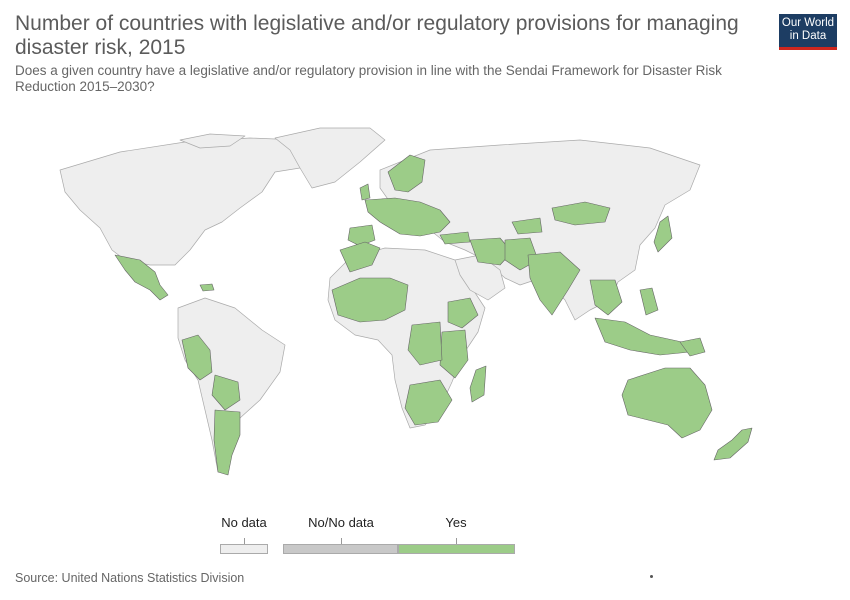 Image resolution: width=850 pixels, height=600 pixels. I want to click on region-kazakhstan, so click(527, 226).